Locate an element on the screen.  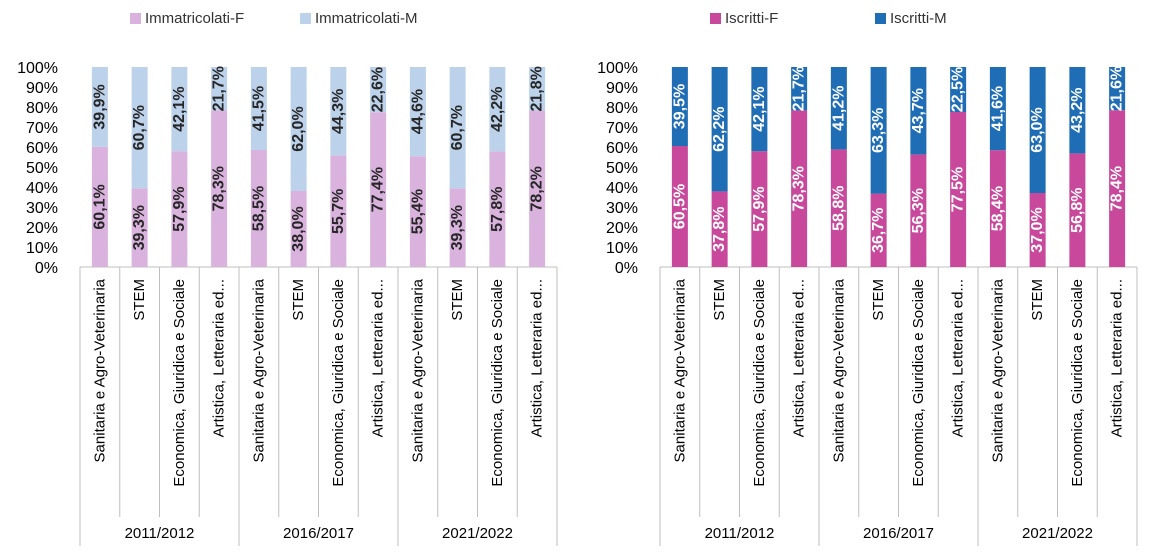
data-label: 42,2% is located at coordinates (497, 109).